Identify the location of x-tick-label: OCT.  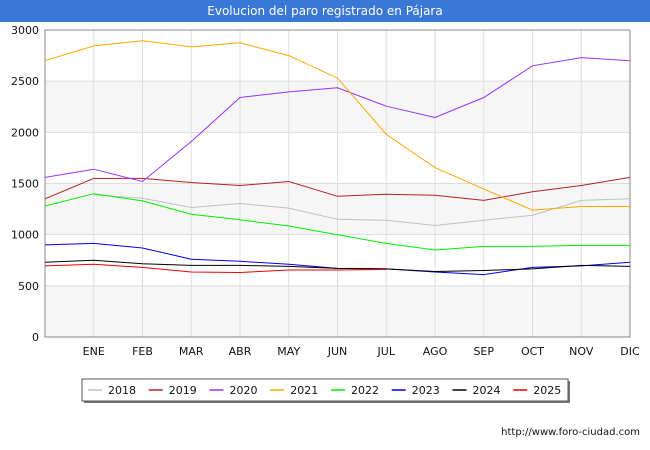
(532, 351).